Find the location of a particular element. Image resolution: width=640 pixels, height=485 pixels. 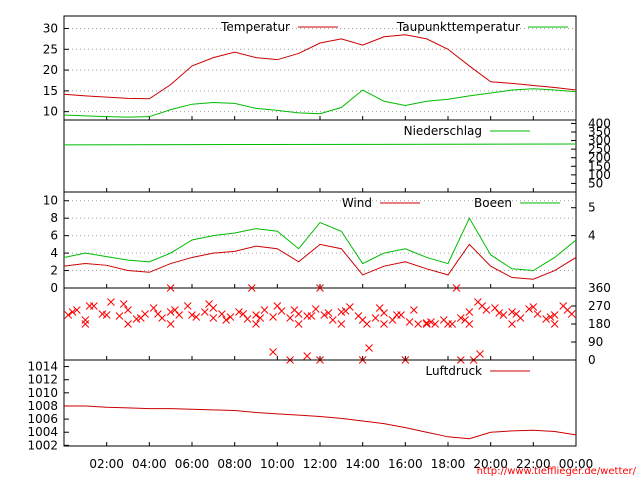

x-tick-label: 12:00 is located at coordinates (320, 464).